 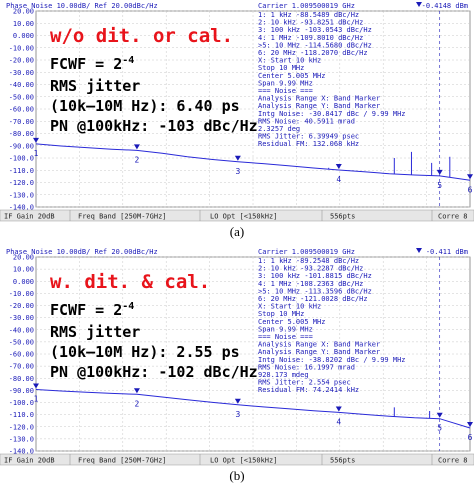 I want to click on caption-a: (a), so click(x=237, y=231).